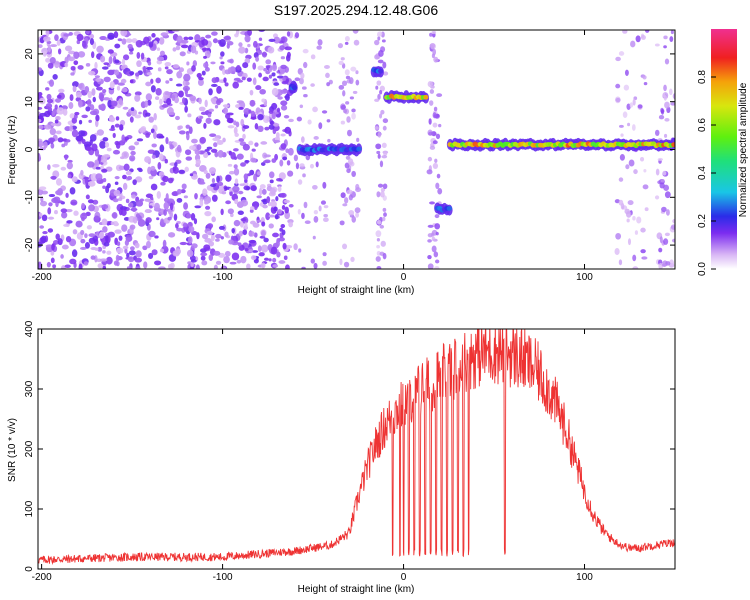 This screenshot has height=600, width=750. I want to click on top-y-axis-label: Frequency (Hz), so click(12, 150).